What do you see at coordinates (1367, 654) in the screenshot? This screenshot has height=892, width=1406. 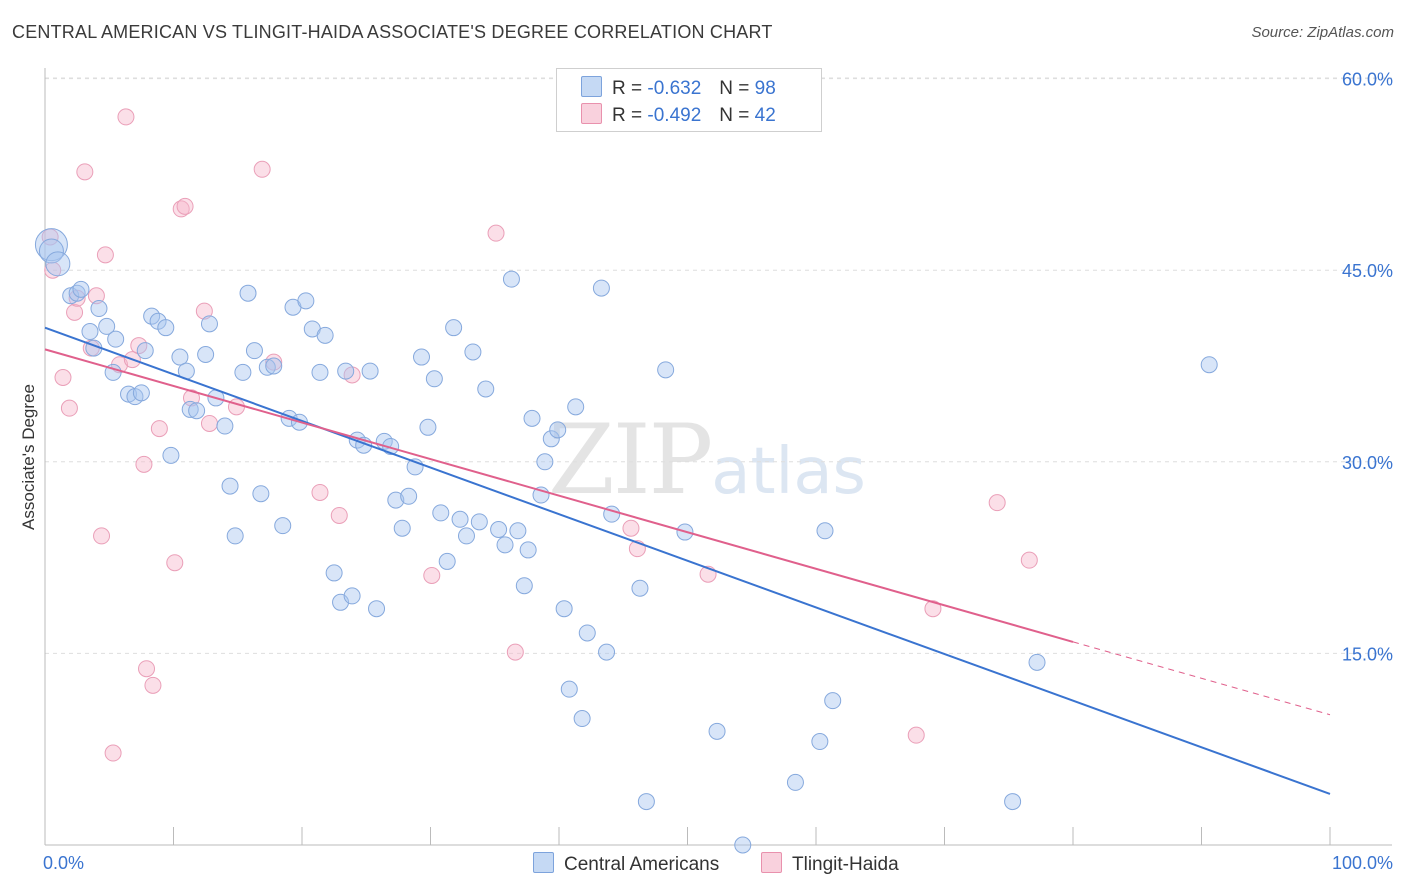 I see `y-tick-label: 15.0%` at bounding box center [1367, 654].